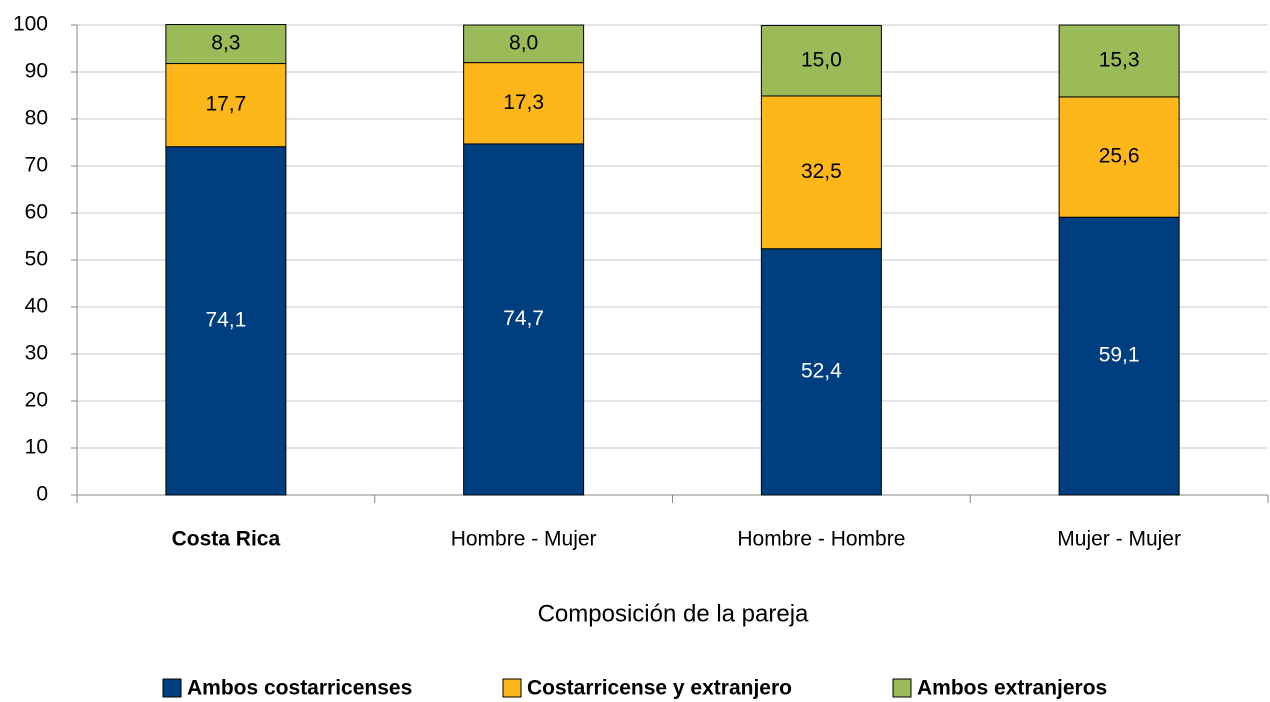 The height and width of the screenshot is (702, 1270). What do you see at coordinates (36, 259) in the screenshot?
I see `y-tick-label: 50` at bounding box center [36, 259].